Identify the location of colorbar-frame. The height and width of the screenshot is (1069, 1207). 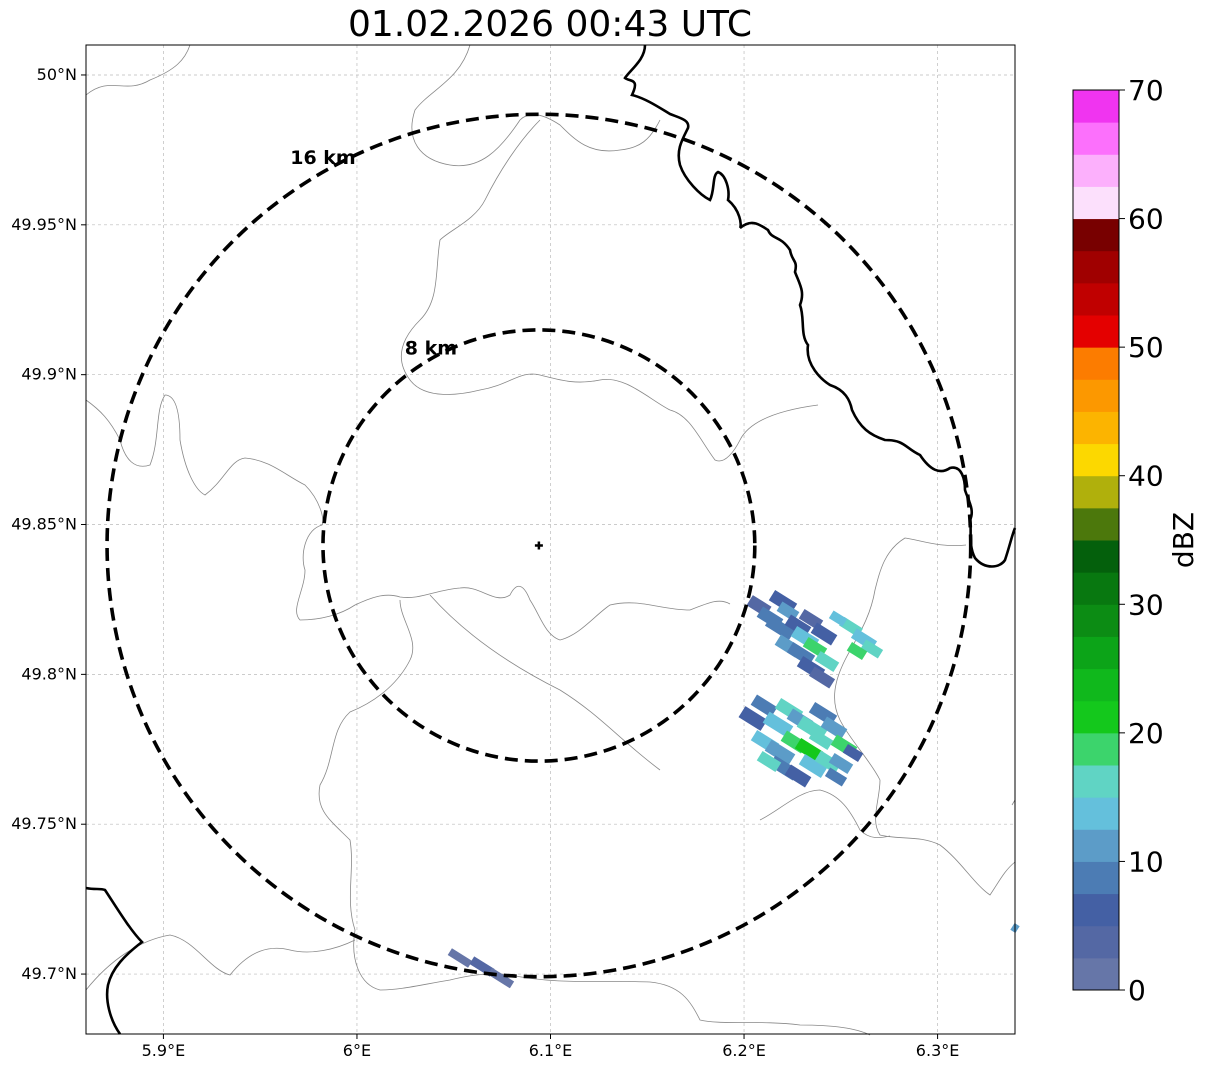
(1096, 540).